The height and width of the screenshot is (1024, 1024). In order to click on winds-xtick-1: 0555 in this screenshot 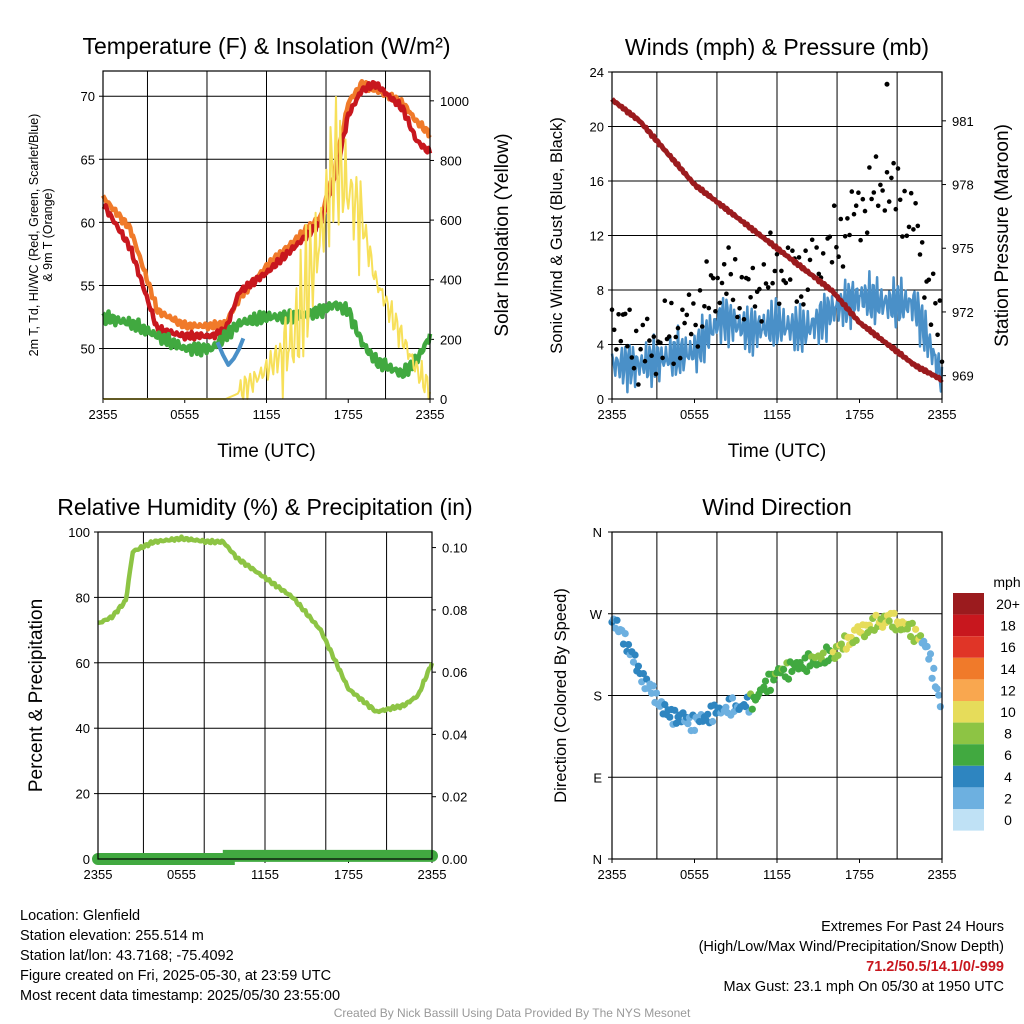, I will do `click(694, 414)`.